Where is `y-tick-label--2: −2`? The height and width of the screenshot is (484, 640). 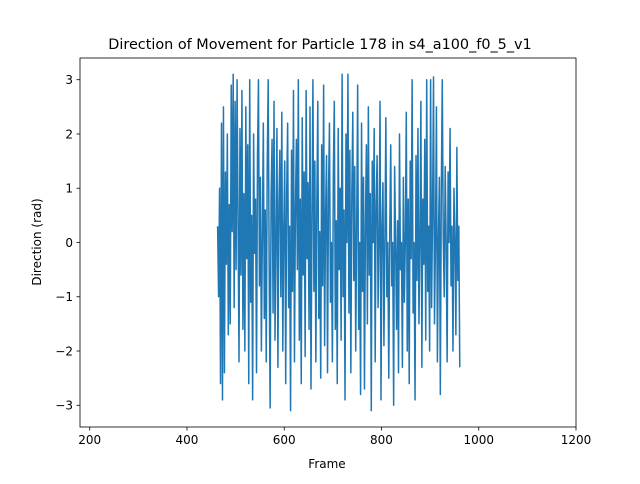 y-tick-label--2: −2 is located at coordinates (64, 351).